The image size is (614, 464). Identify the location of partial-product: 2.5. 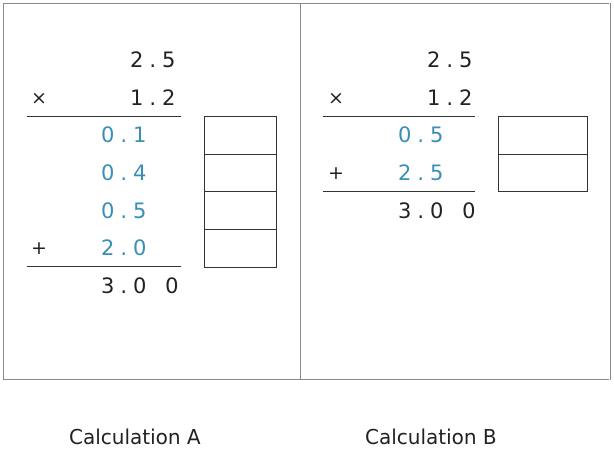
(424, 173).